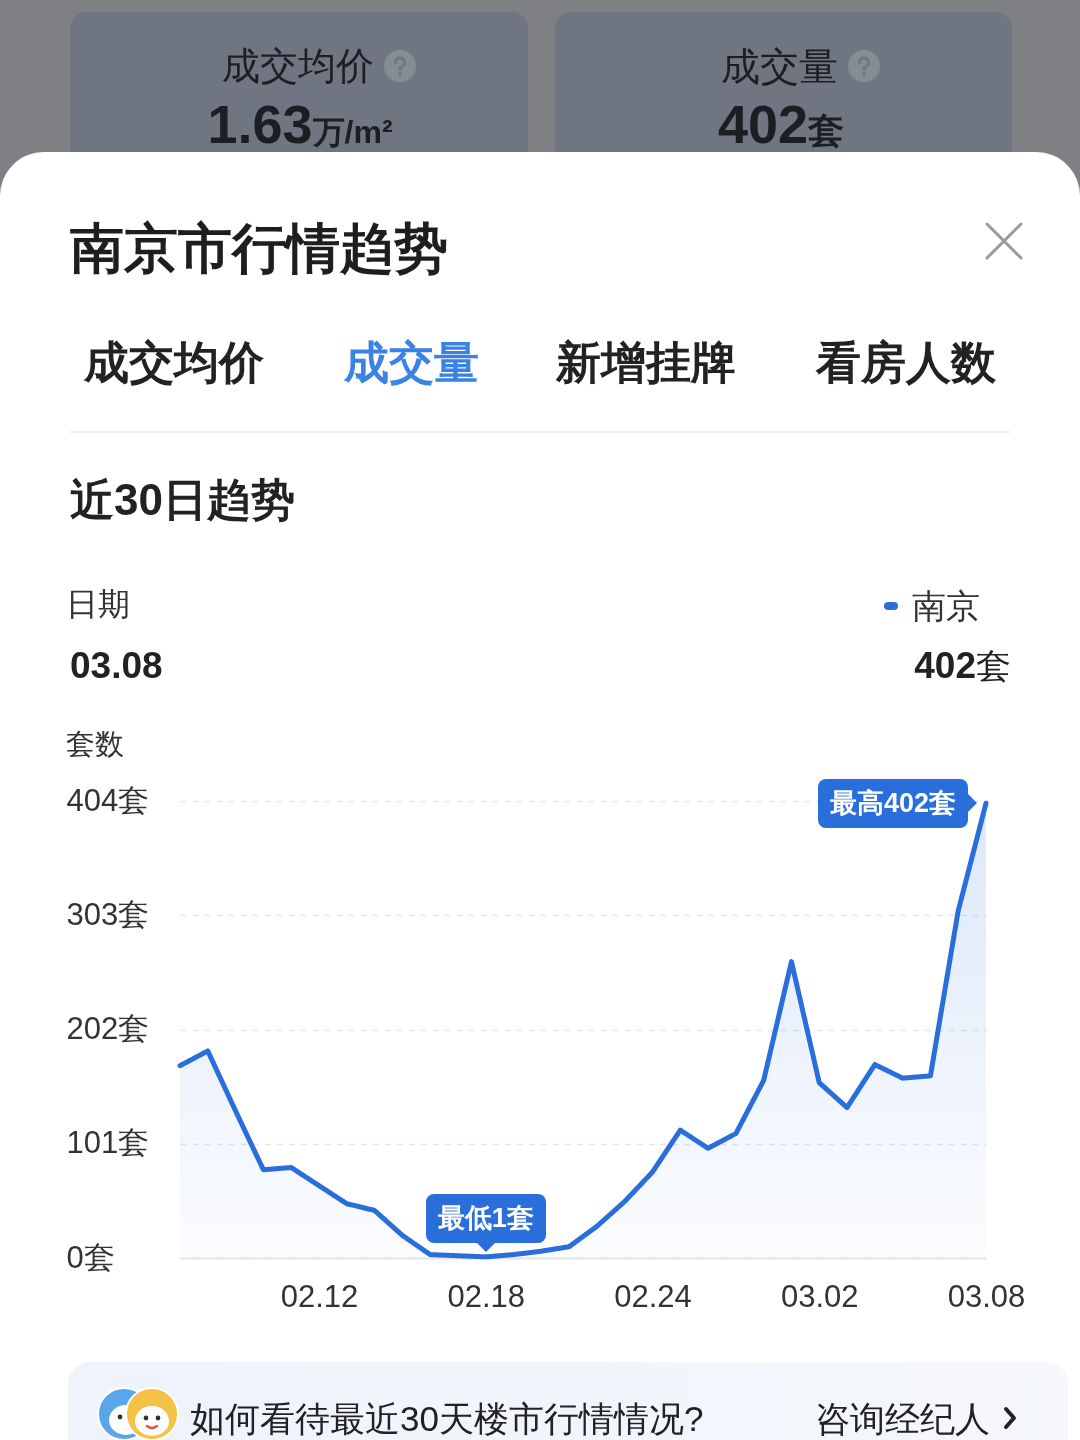 This screenshot has width=1080, height=1440. What do you see at coordinates (319, 1296) in the screenshot?
I see `x-tick-label: 02.12` at bounding box center [319, 1296].